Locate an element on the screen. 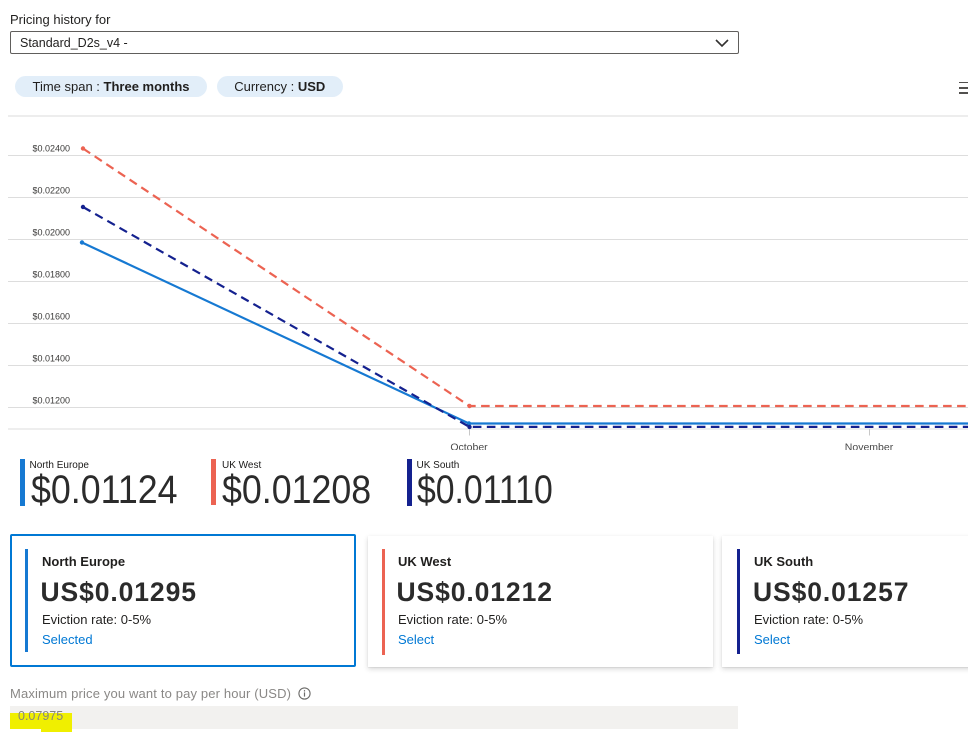 The image size is (968, 755). svg-text: November is located at coordinates (869, 446).